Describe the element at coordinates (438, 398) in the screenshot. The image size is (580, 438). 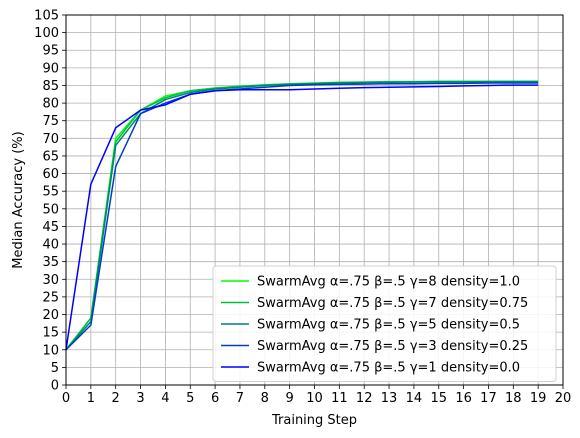
I see `x-tick-label: 15` at that location.